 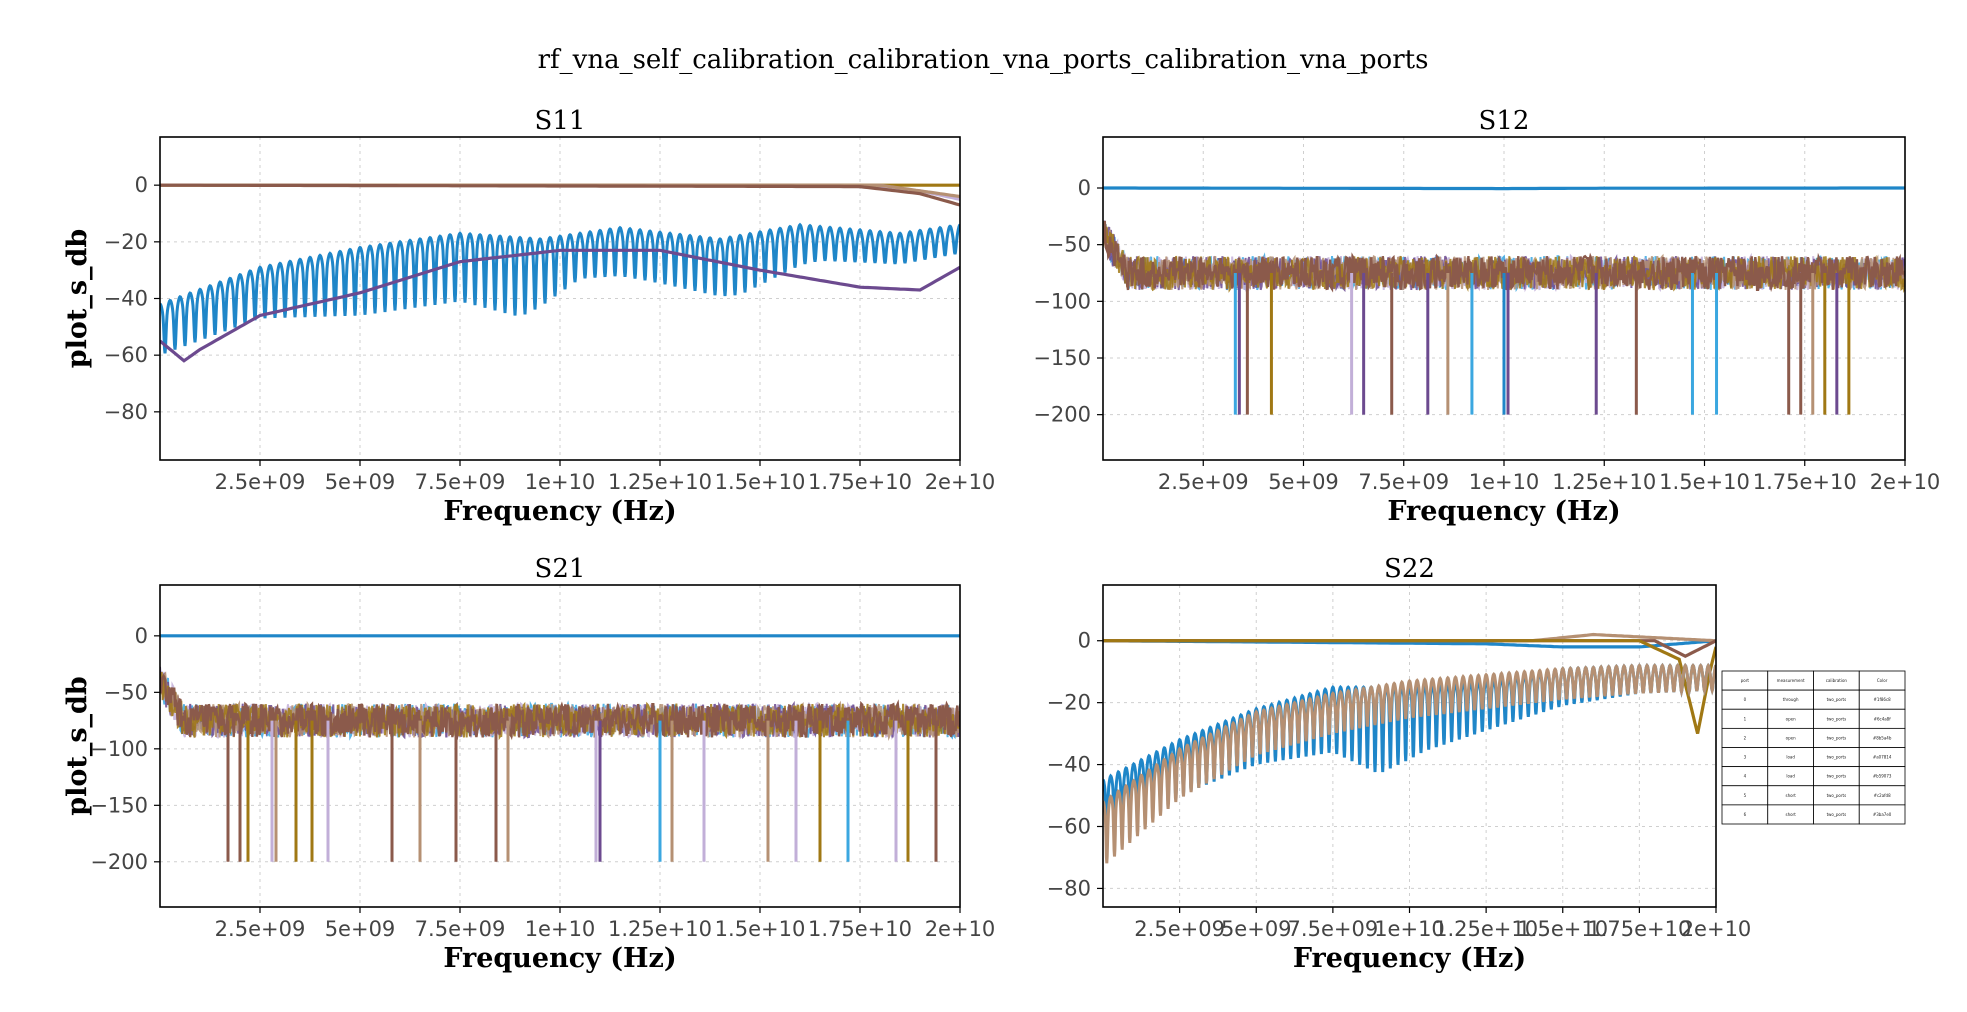 What do you see at coordinates (1883, 718) in the screenshot?
I see `table-value: #6c4a8f` at bounding box center [1883, 718].